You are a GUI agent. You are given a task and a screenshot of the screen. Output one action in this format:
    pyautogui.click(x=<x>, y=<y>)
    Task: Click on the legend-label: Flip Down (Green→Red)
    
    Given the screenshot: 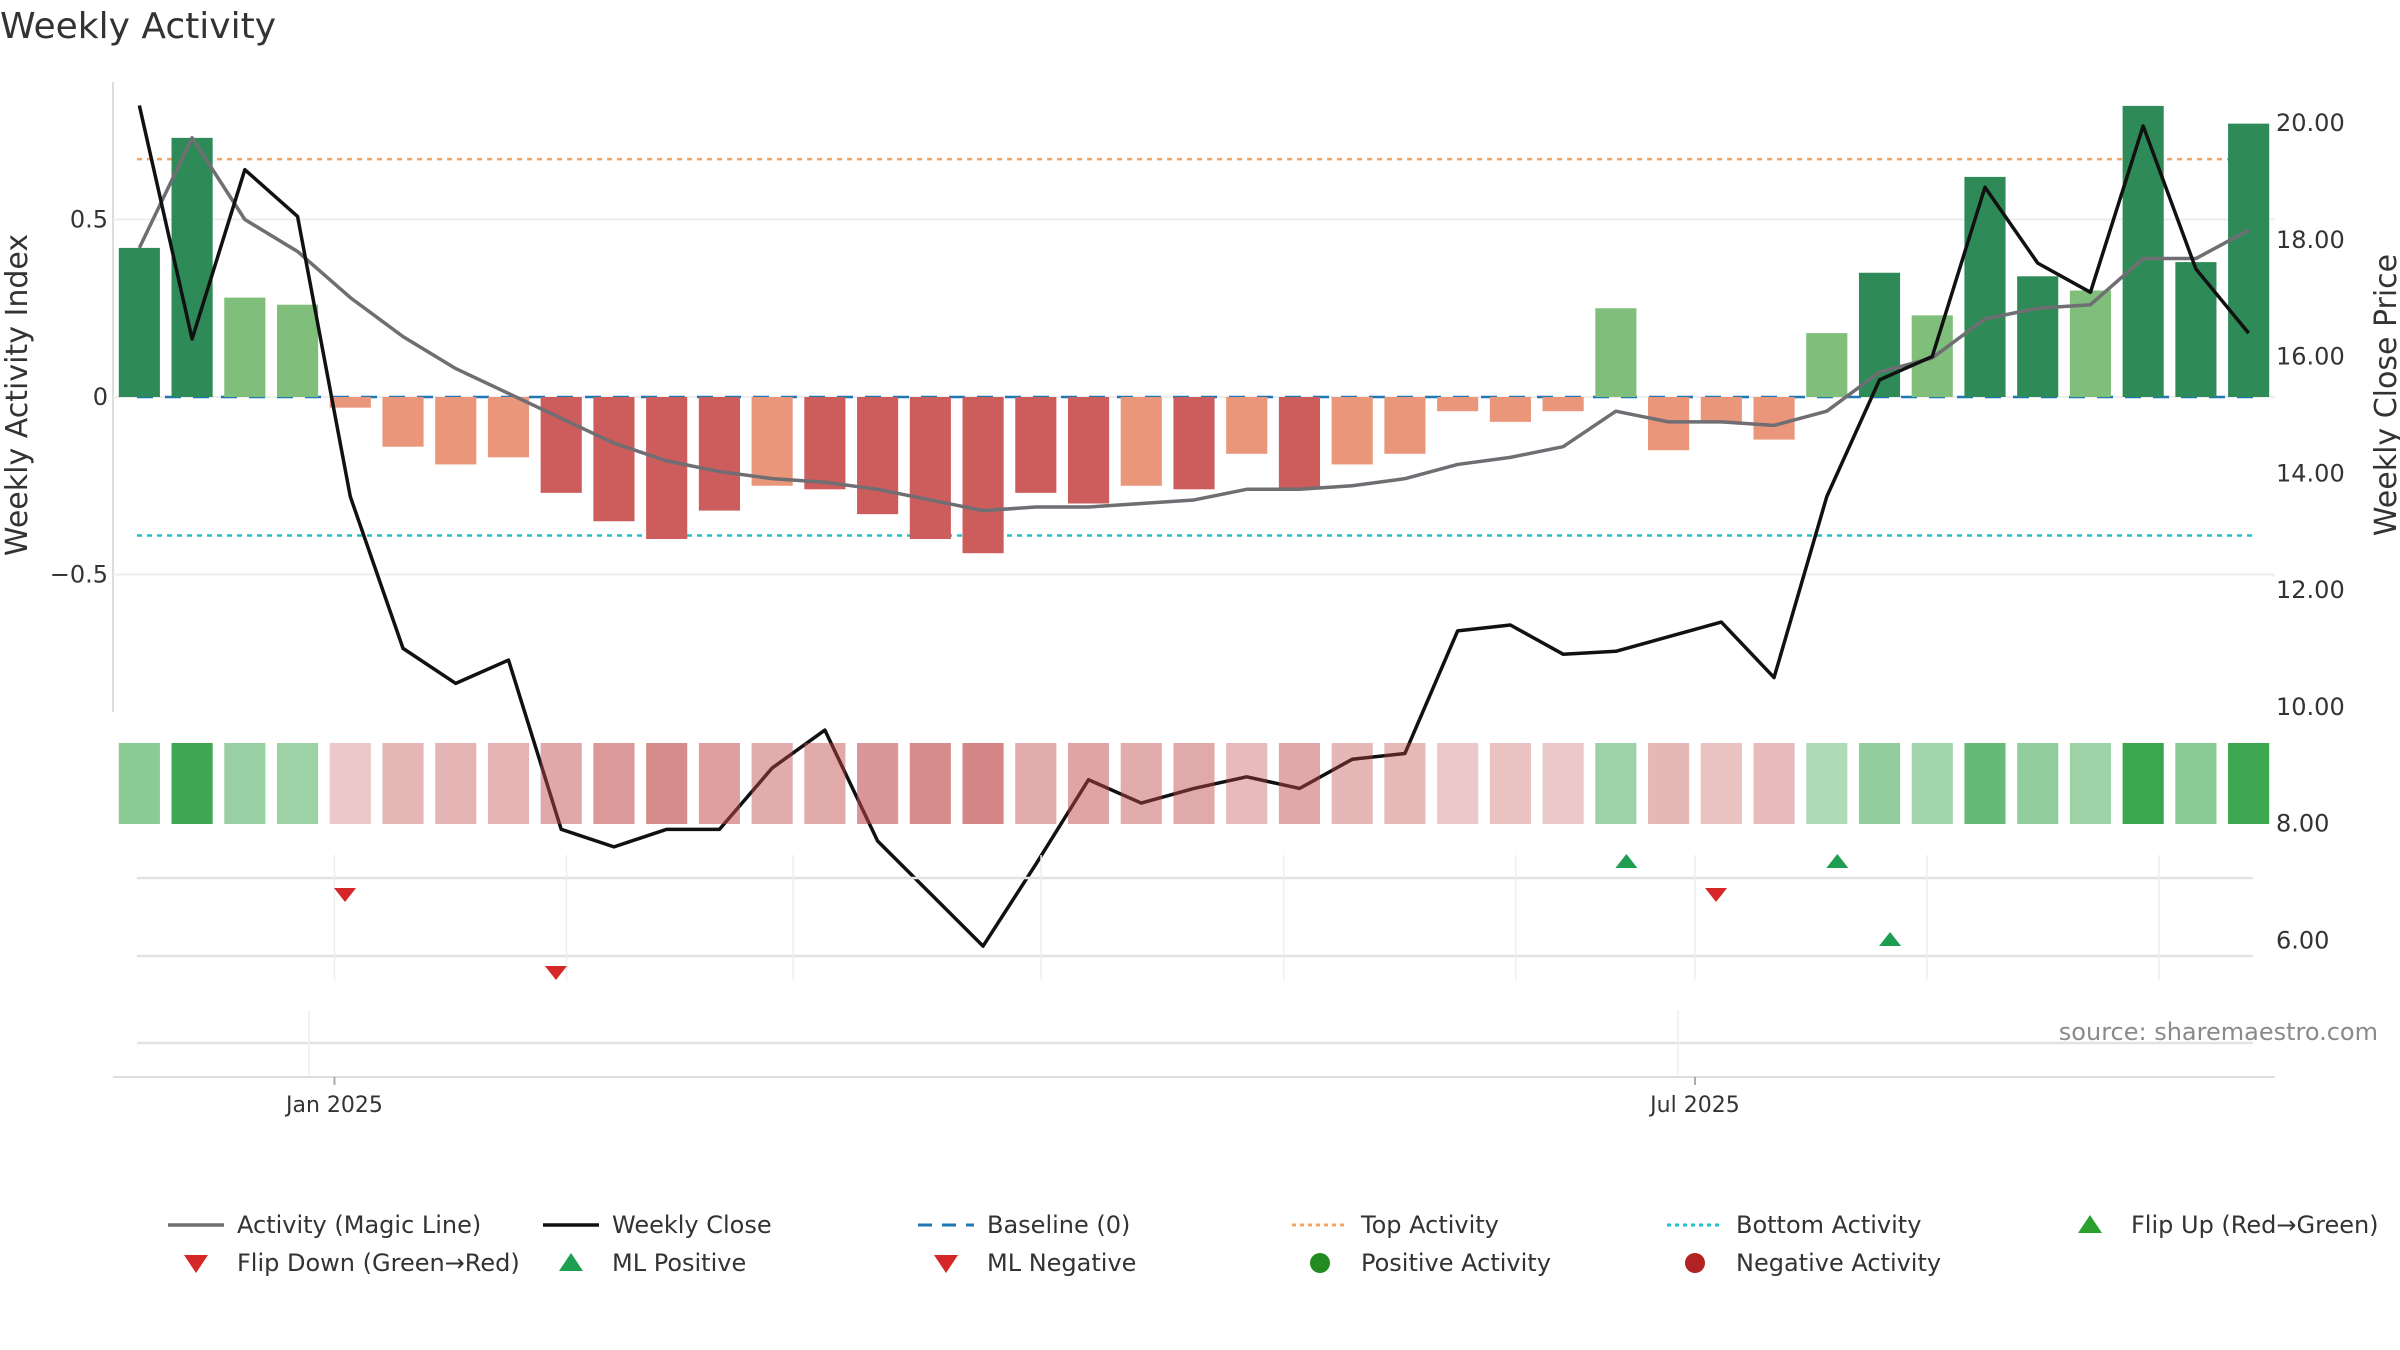 What is the action you would take?
    pyautogui.click(x=378, y=1263)
    